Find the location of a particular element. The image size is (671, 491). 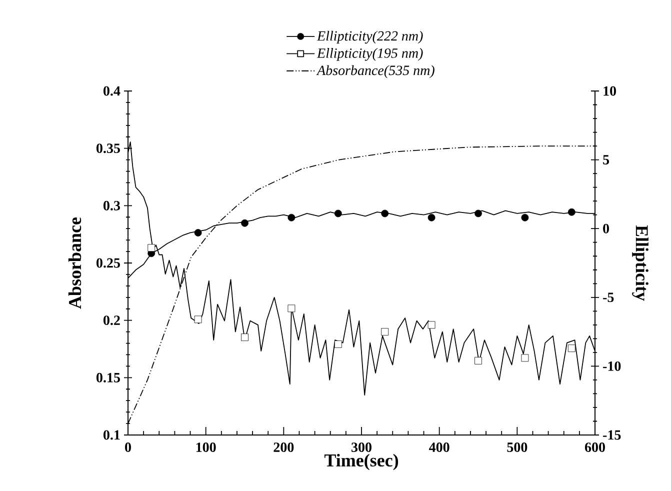

x-tick-label: 600 is located at coordinates (594, 447).